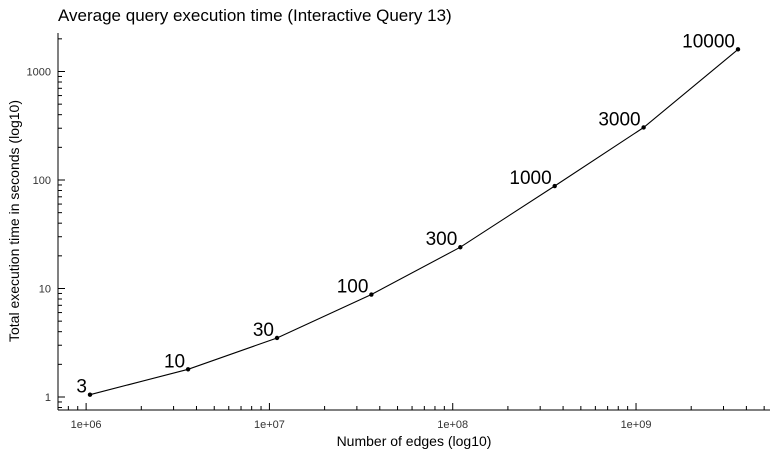 Image resolution: width=778 pixels, height=457 pixels. Describe the element at coordinates (414, 441) in the screenshot. I see `x-axis-label: Number of edges (log10)` at that location.